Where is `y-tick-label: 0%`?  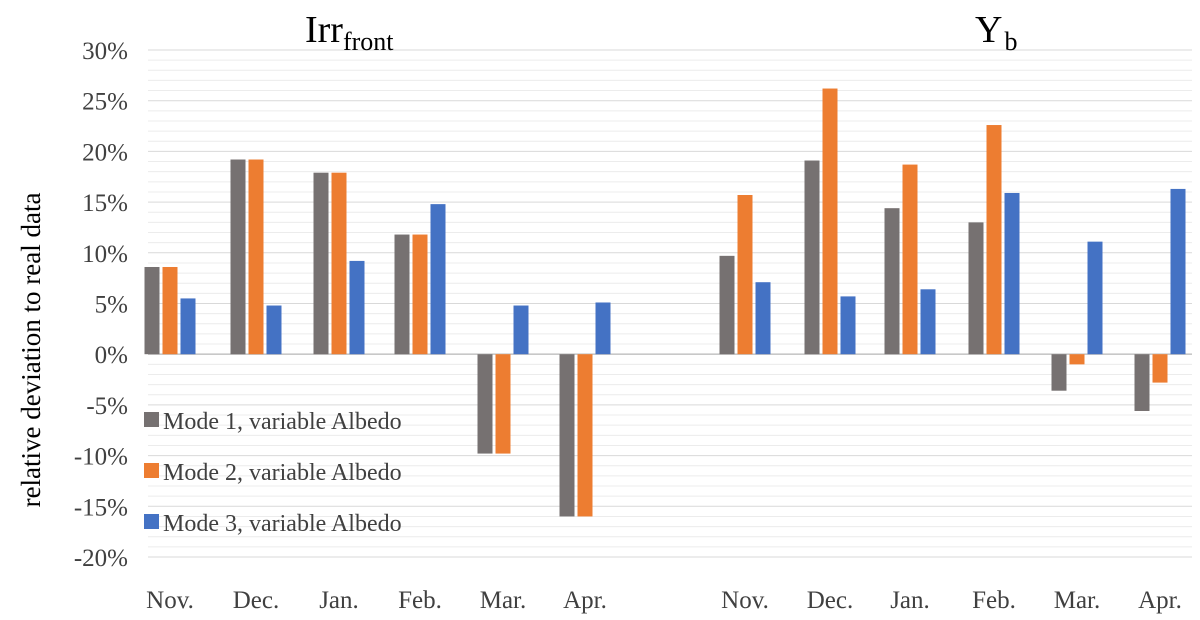
y-tick-label: 0% is located at coordinates (111, 355).